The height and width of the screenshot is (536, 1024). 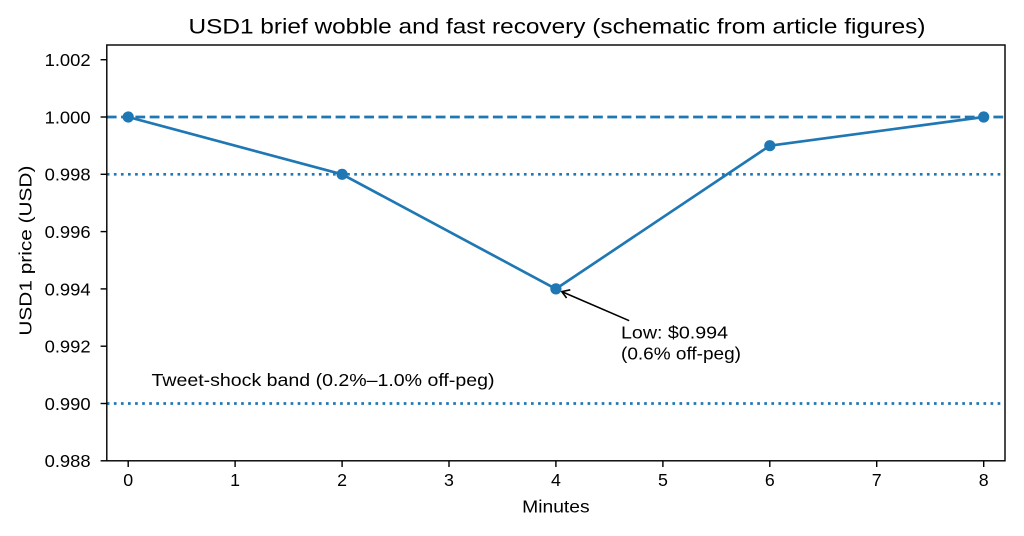 What do you see at coordinates (235, 480) in the screenshot?
I see `svg-text: 1` at bounding box center [235, 480].